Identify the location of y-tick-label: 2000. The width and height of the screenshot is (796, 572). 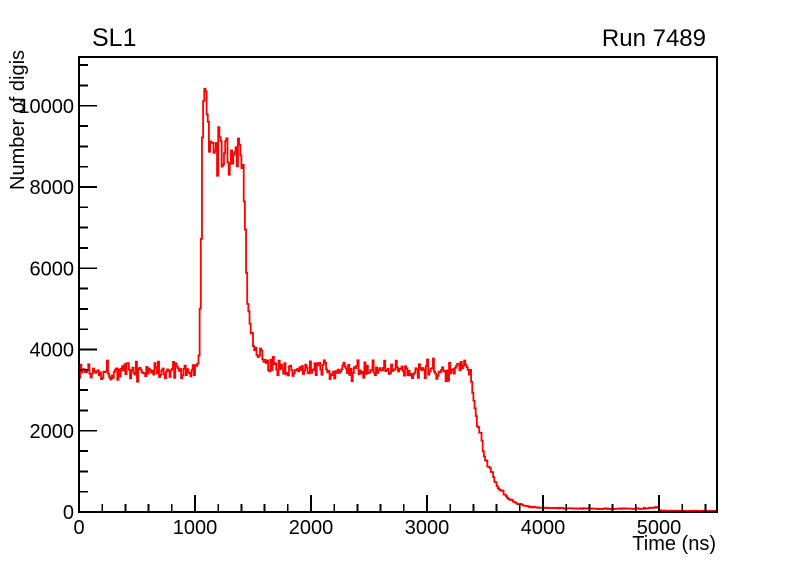
(52, 432).